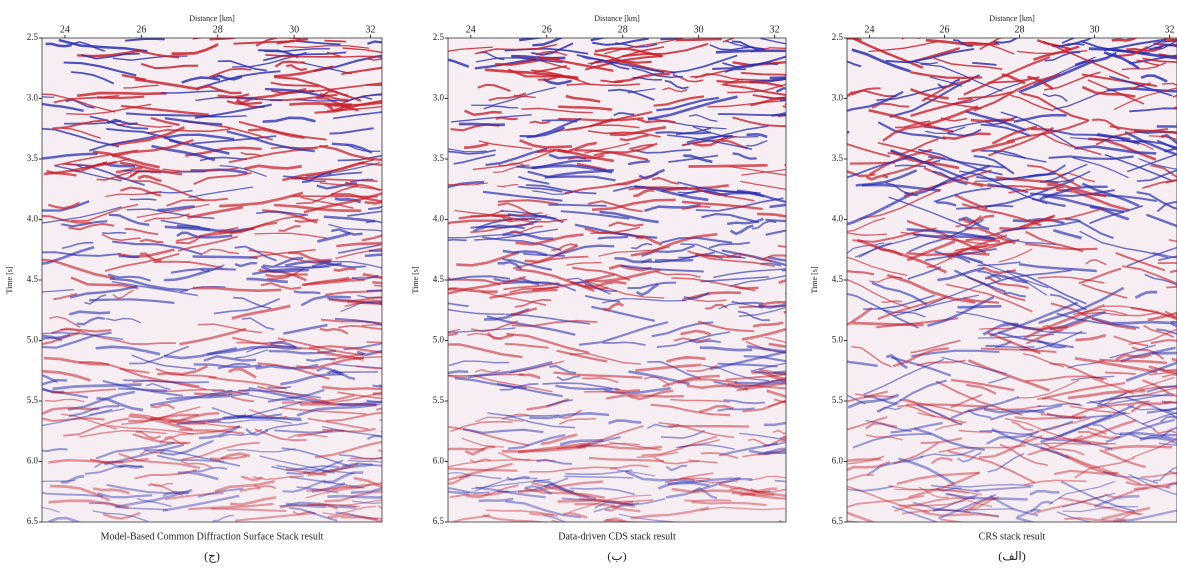 The width and height of the screenshot is (1177, 572). Describe the element at coordinates (623, 29) in the screenshot. I see `x-tick-label: 28` at that location.